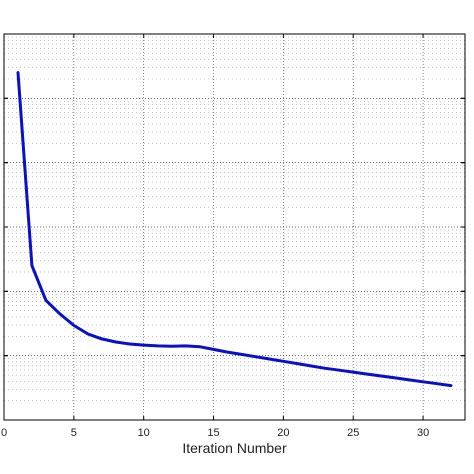 The width and height of the screenshot is (474, 474). What do you see at coordinates (353, 433) in the screenshot?
I see `x-tick-label: 25` at bounding box center [353, 433].